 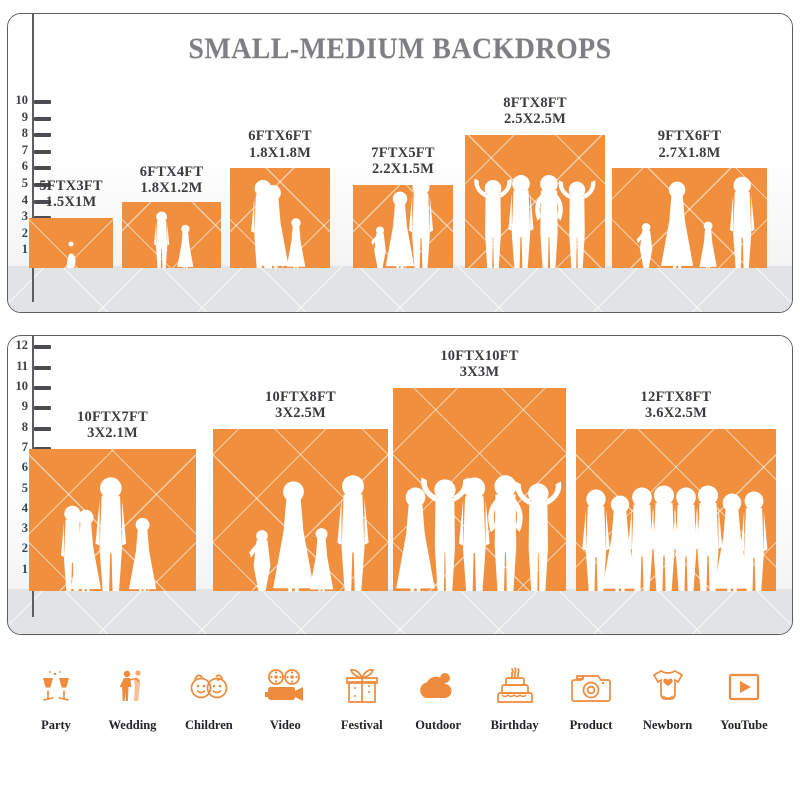 What do you see at coordinates (362, 687) in the screenshot?
I see `gift-box-icon` at bounding box center [362, 687].